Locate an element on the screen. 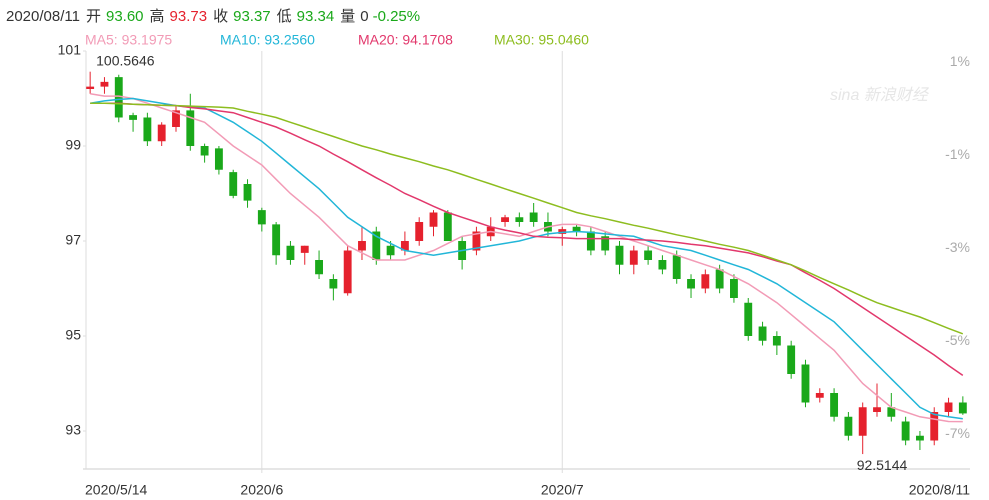 The image size is (989, 500). header-label: 收 is located at coordinates (220, 16).